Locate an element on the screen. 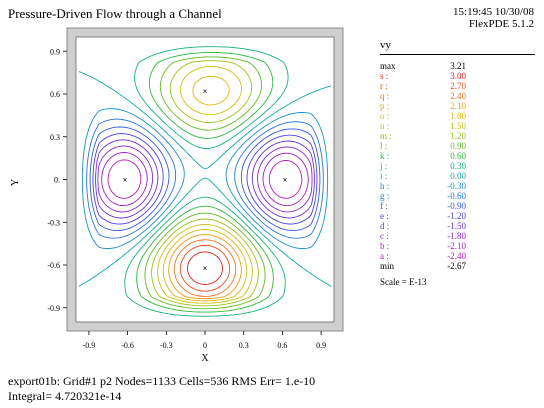 Image resolution: width=544 pixels, height=408 pixels. legend-key: m : is located at coordinates (386, 136).